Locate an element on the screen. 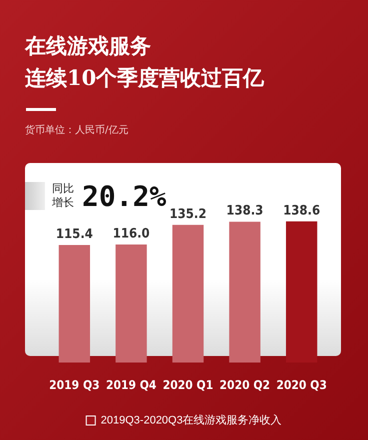 This screenshot has width=368, height=440. x-tick-label: 2020 Q3 is located at coordinates (301, 385).